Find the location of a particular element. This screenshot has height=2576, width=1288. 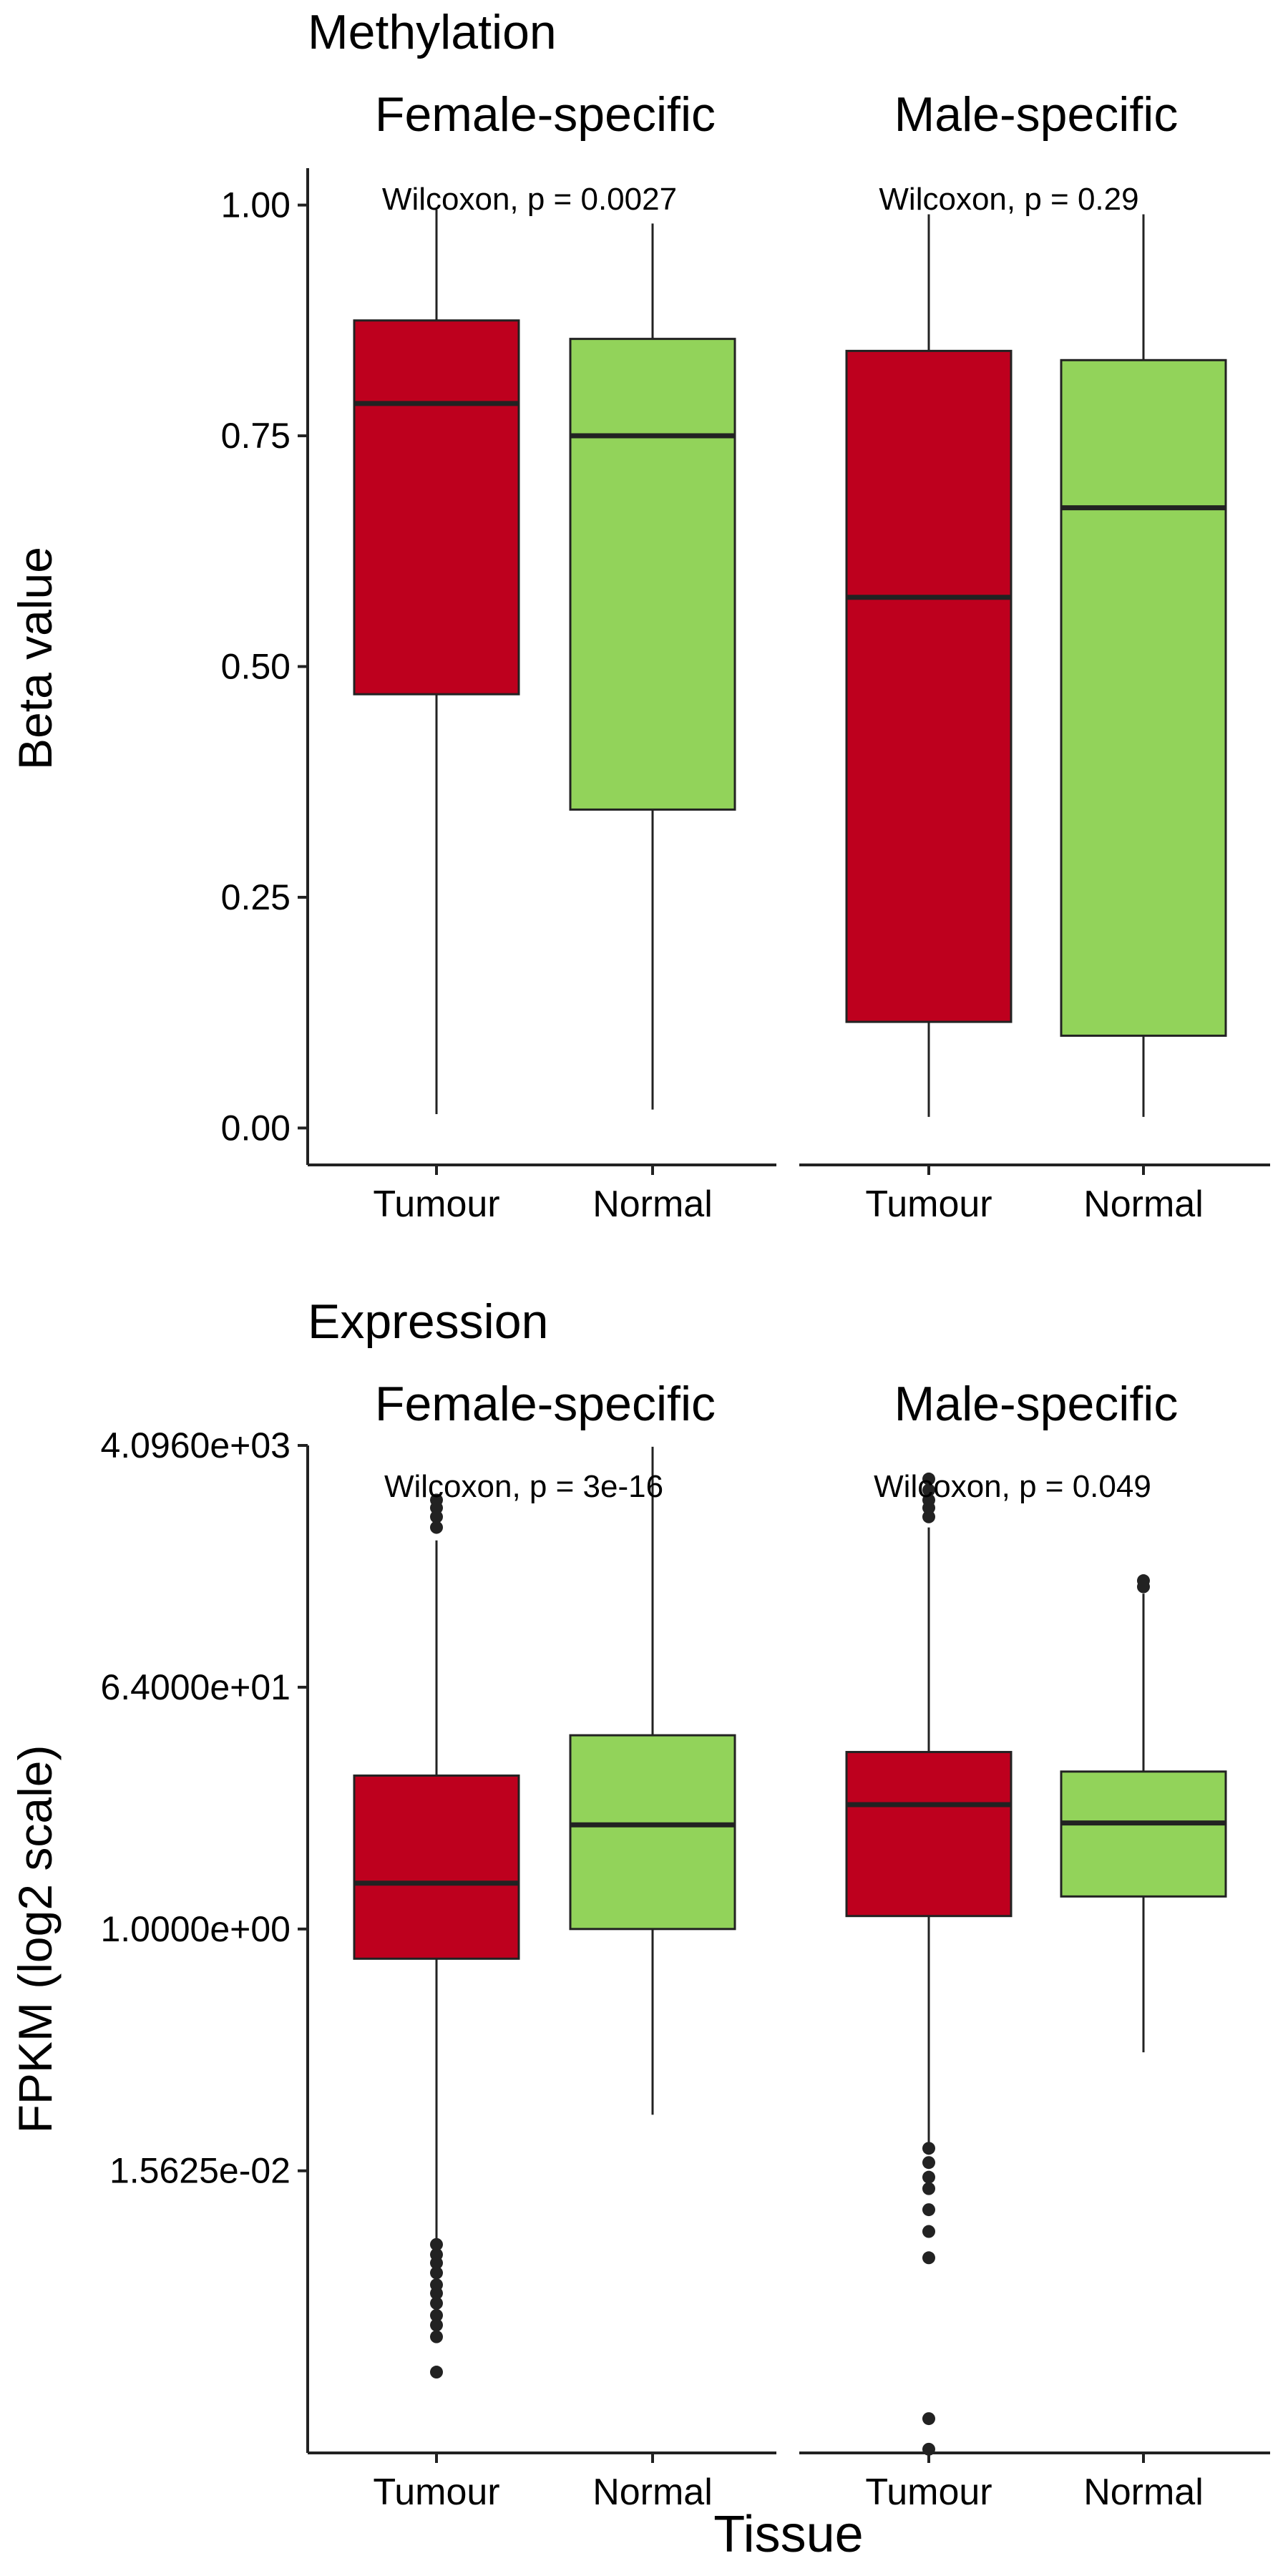

y-axis-title-methylation: Beta value is located at coordinates (35, 658).